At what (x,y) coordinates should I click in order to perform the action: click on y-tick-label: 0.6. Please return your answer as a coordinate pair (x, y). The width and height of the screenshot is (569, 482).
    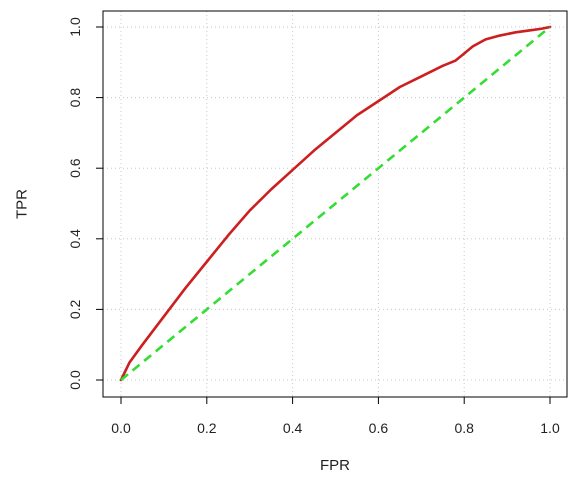
    Looking at the image, I should click on (75, 168).